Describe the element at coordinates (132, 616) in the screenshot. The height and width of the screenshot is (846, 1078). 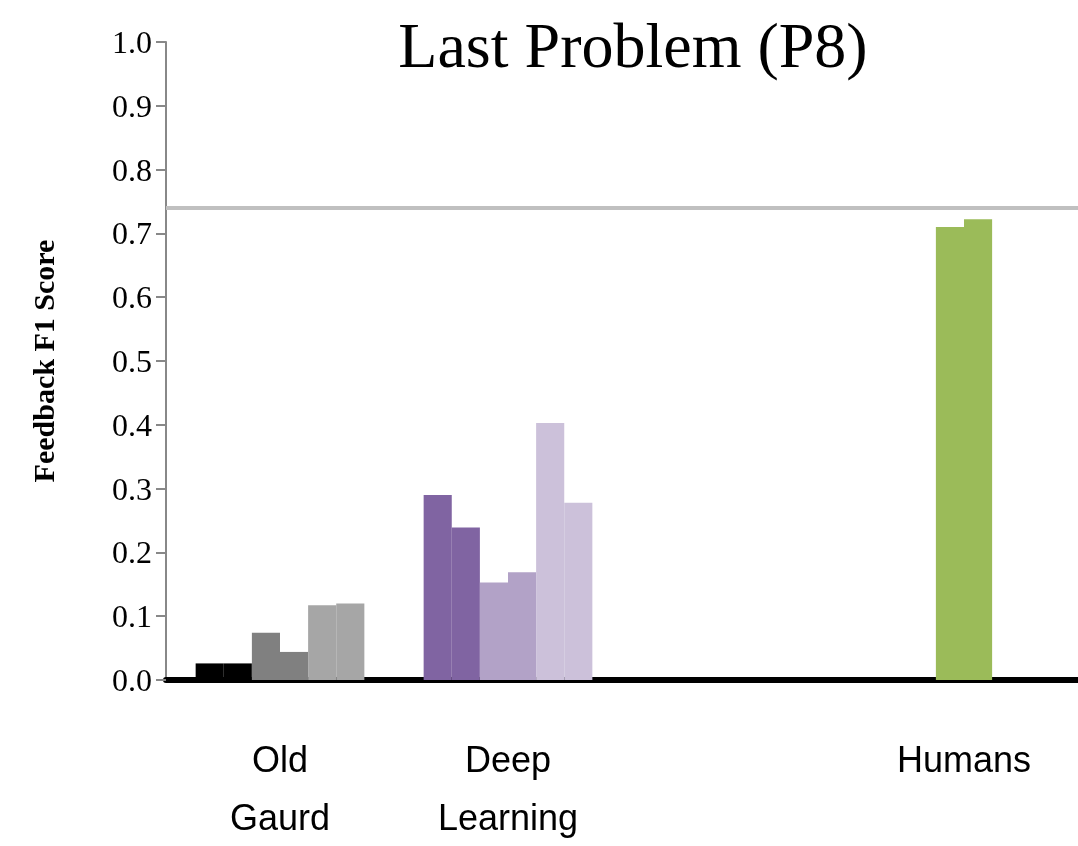
I see `y-tick-label: 0.1` at that location.